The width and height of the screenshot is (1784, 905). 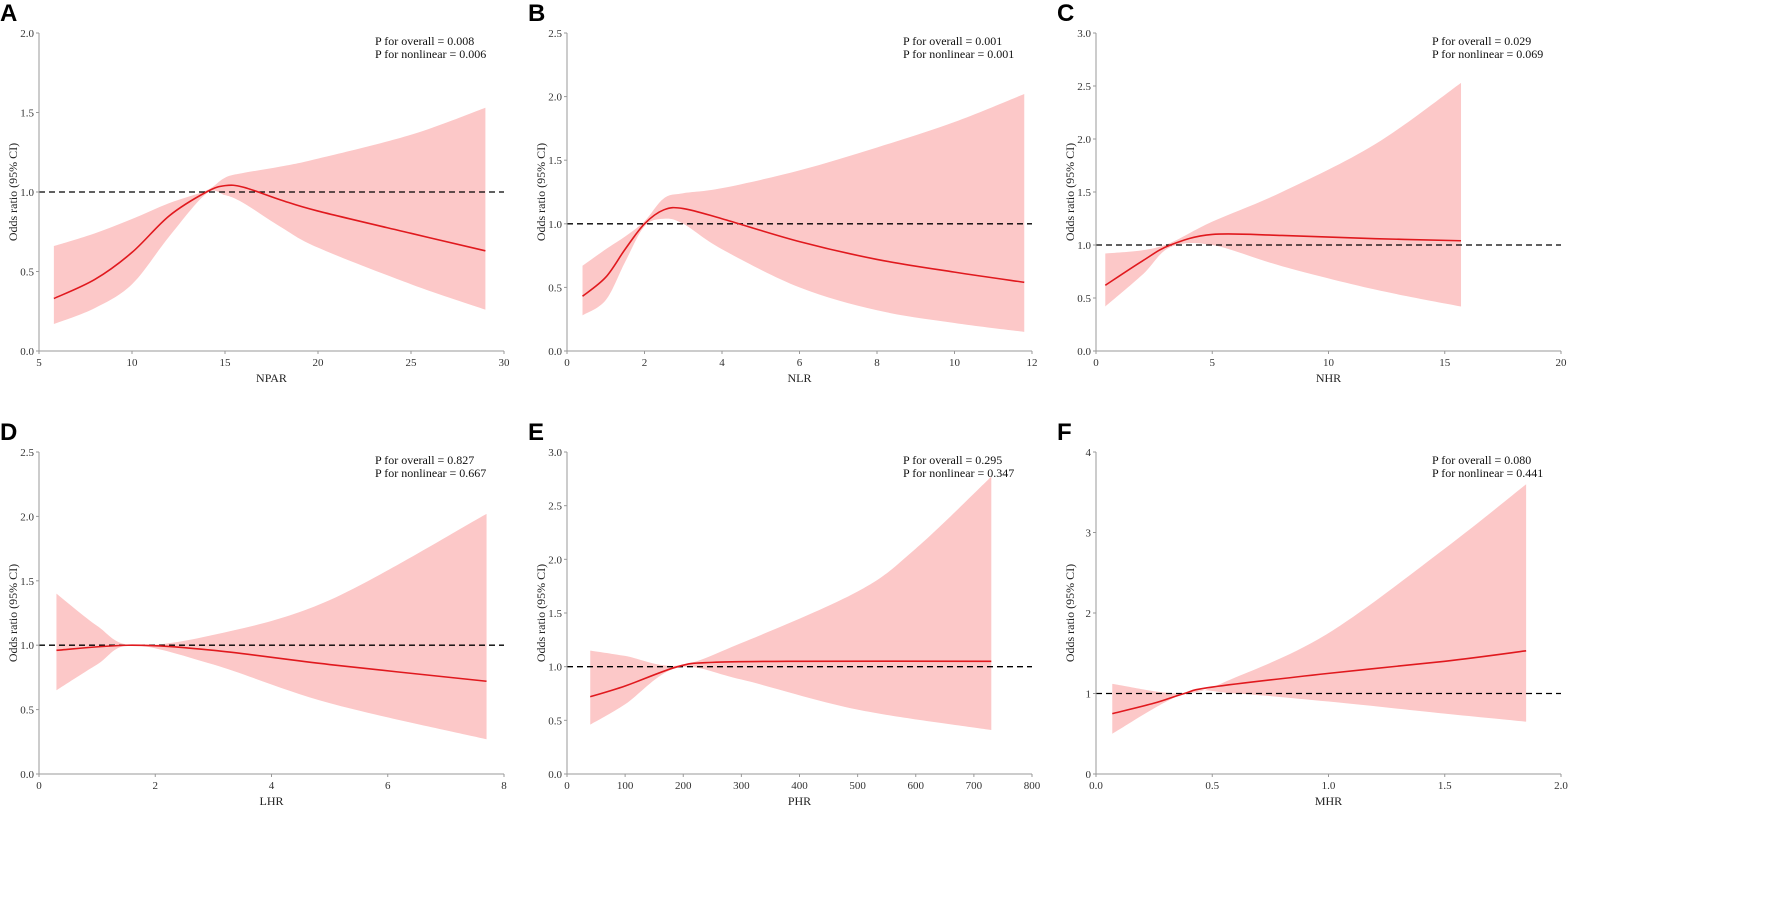 I want to click on x-axis-label: PHR, so click(x=799, y=801).